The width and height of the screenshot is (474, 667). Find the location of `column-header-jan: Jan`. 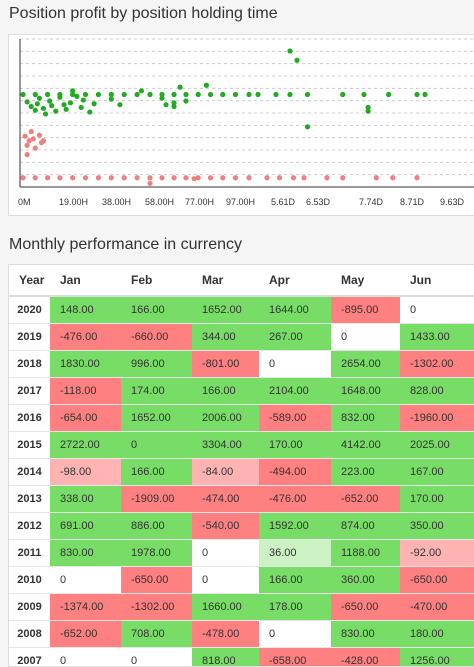

column-header-jan: Jan is located at coordinates (85, 280).